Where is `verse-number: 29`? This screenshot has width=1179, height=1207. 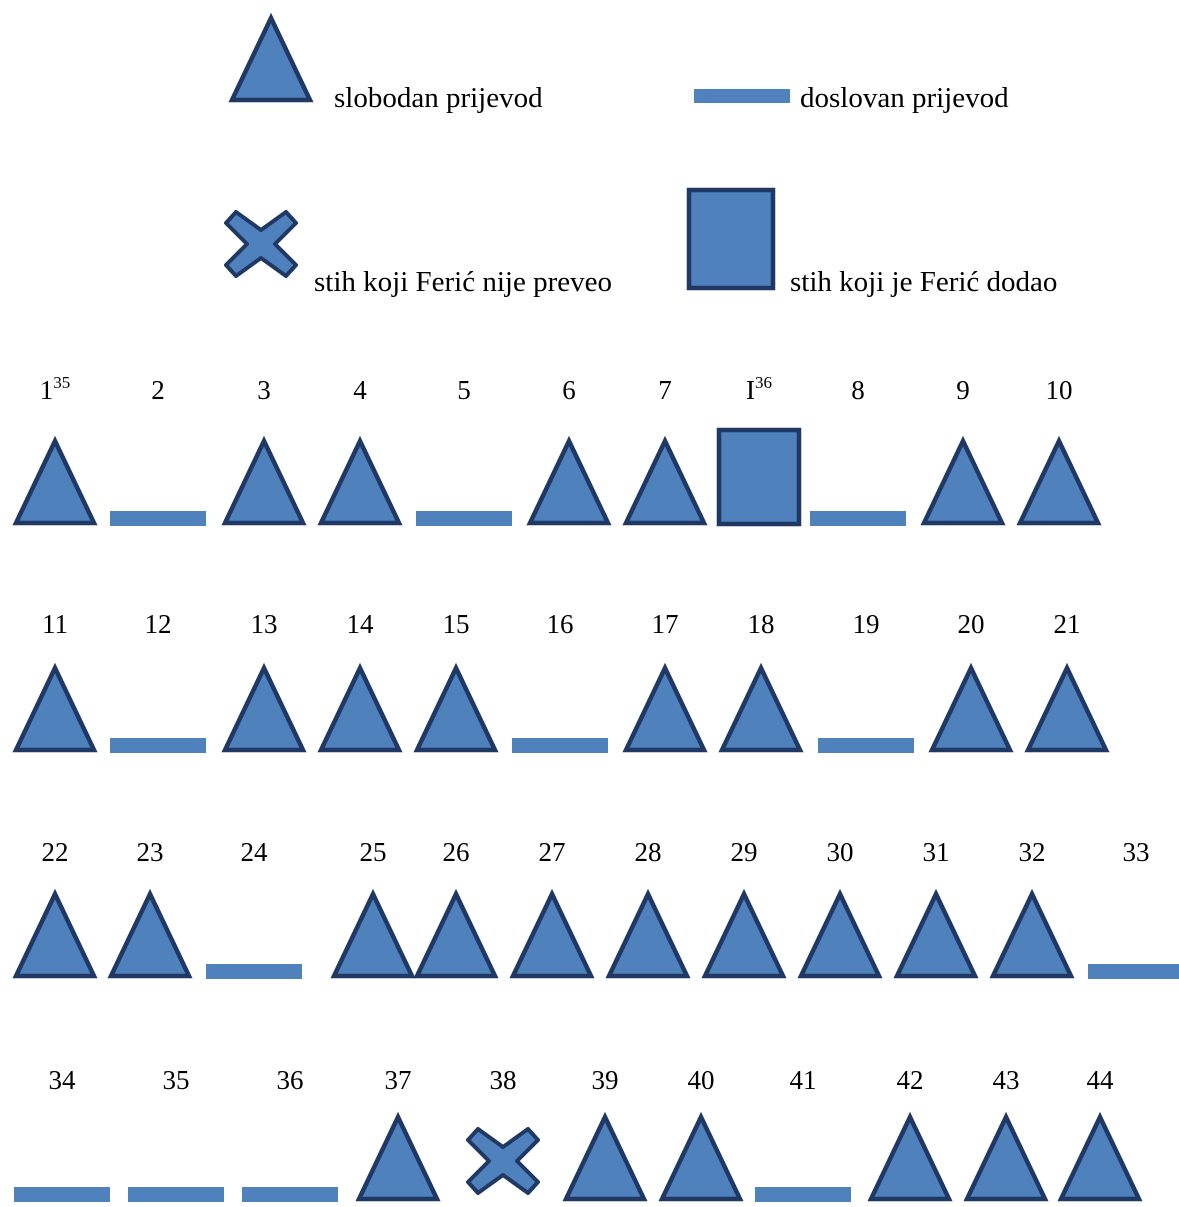
verse-number: 29 is located at coordinates (744, 852).